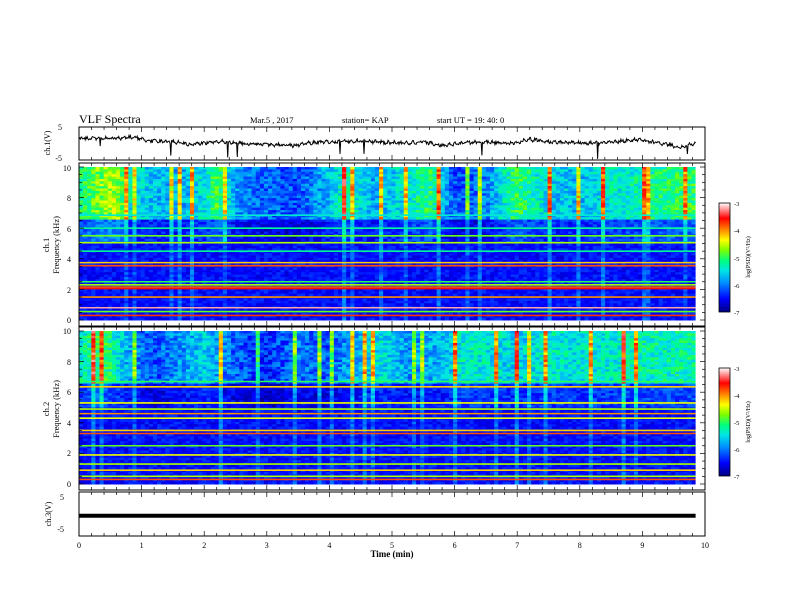  I want to click on ch1-trace, so click(387, 146).